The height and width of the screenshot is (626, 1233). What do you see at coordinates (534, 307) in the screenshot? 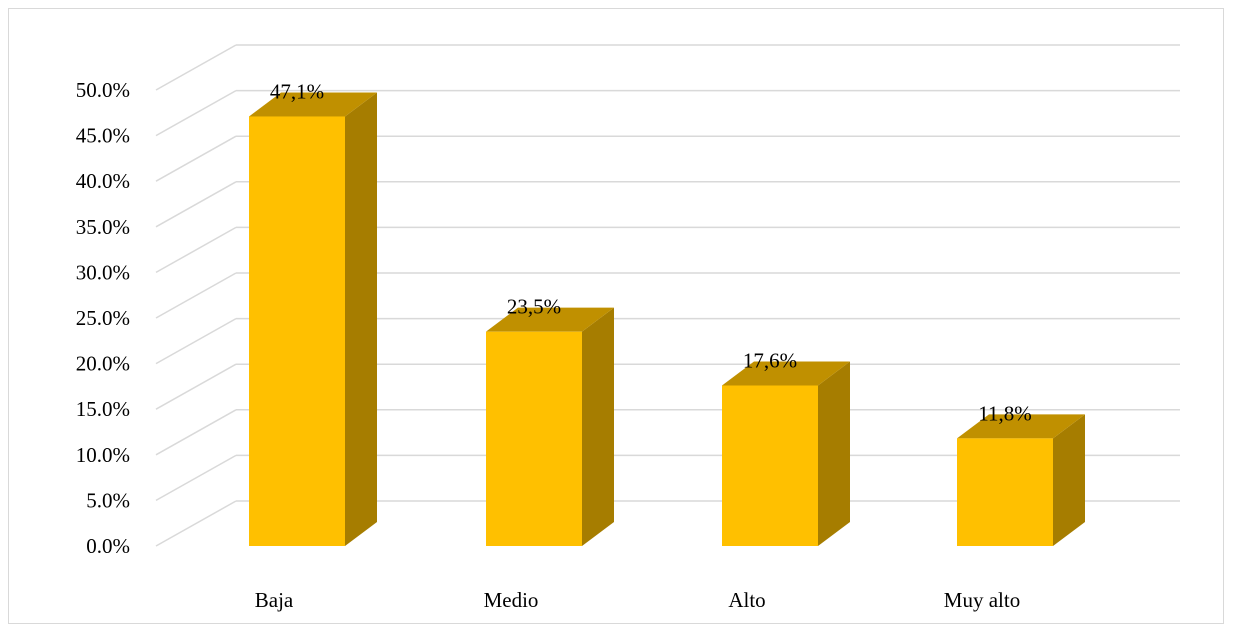
I see `data-label: 23,5%` at bounding box center [534, 307].